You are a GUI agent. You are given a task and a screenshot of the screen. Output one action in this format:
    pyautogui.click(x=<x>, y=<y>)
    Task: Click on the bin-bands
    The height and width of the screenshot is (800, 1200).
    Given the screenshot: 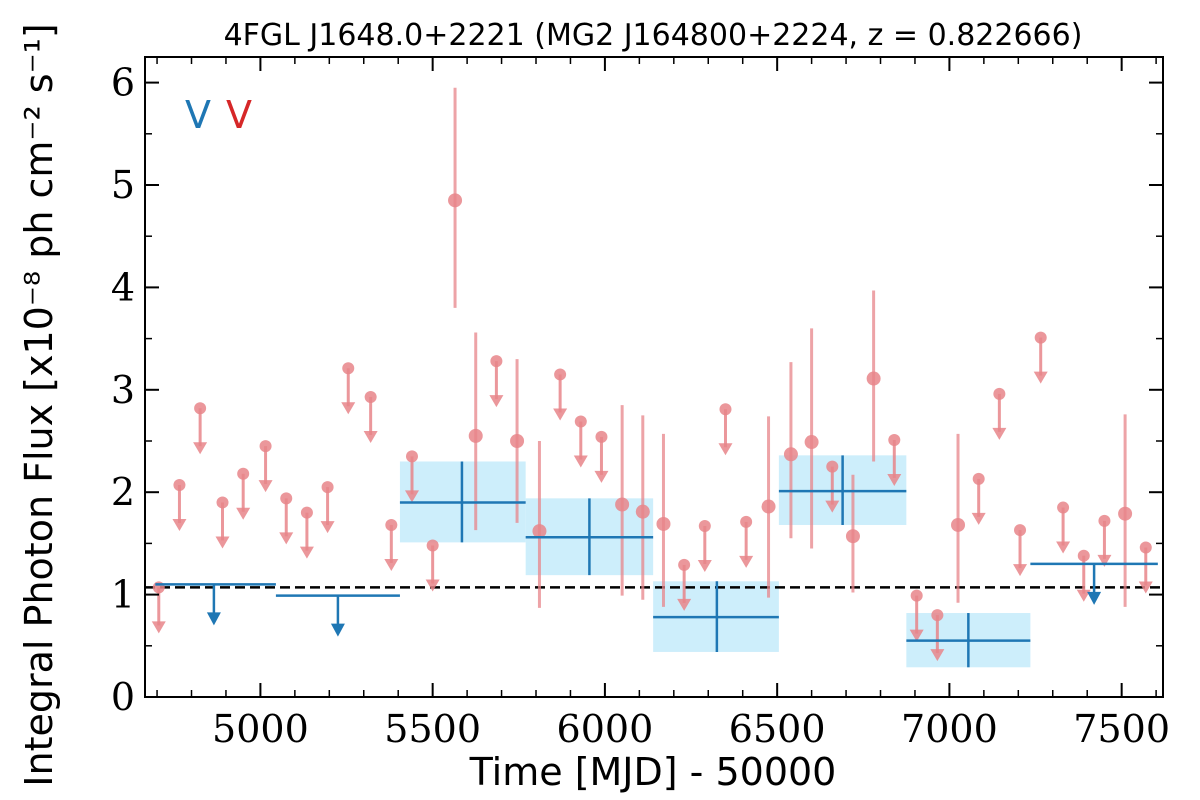 What is the action you would take?
    pyautogui.click(x=715, y=561)
    